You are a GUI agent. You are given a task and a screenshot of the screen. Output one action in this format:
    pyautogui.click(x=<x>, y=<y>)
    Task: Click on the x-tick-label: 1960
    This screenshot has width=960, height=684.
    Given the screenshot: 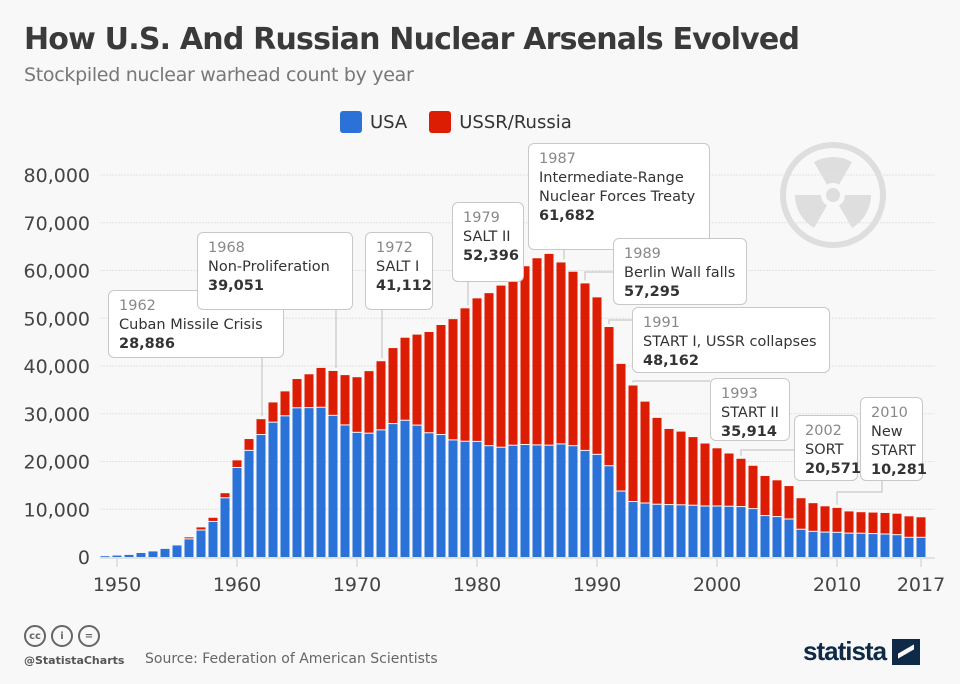 What is the action you would take?
    pyautogui.click(x=237, y=585)
    